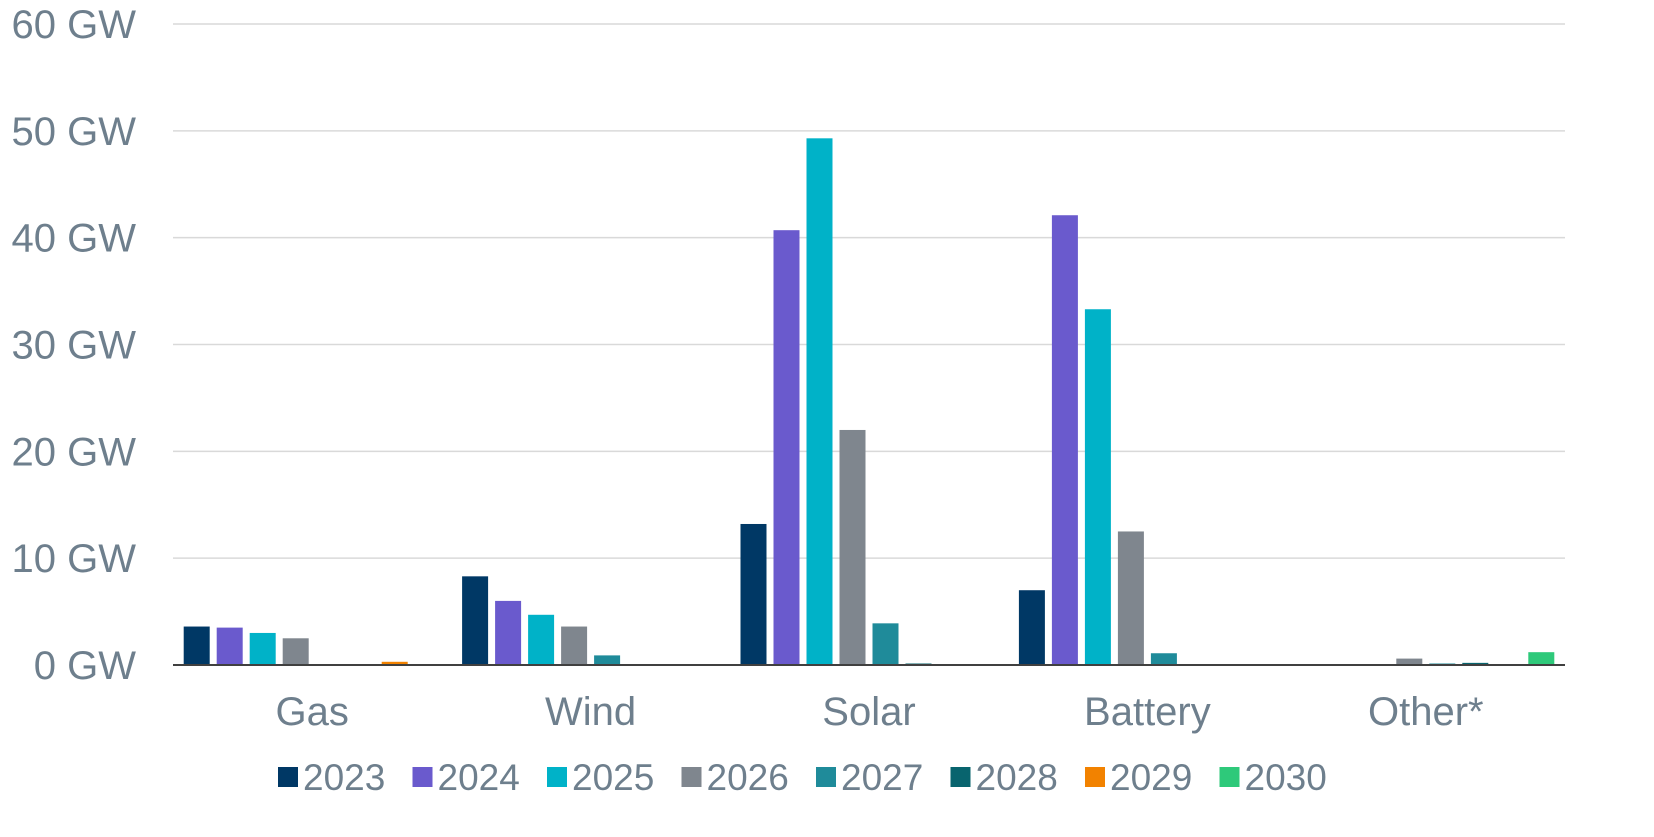  I want to click on x-tick-label: Other*, so click(1426, 712).